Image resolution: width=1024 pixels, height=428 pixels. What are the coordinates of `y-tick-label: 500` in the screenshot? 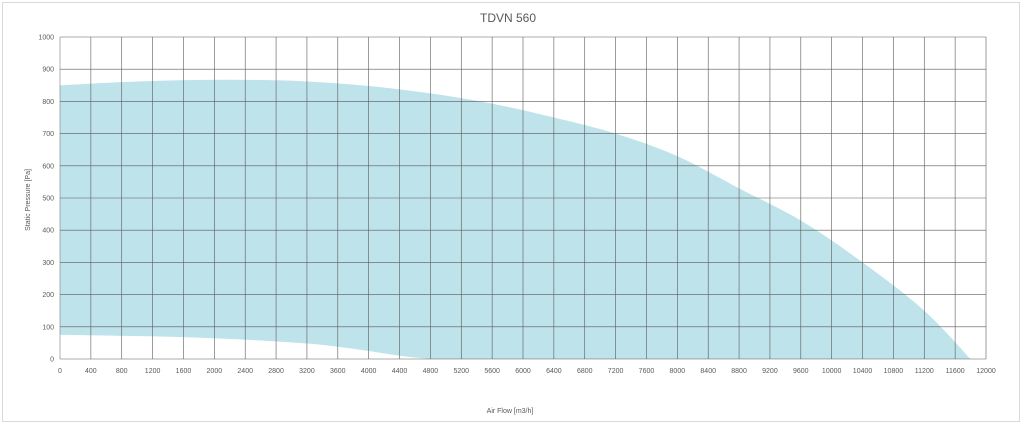 It's located at (48, 199).